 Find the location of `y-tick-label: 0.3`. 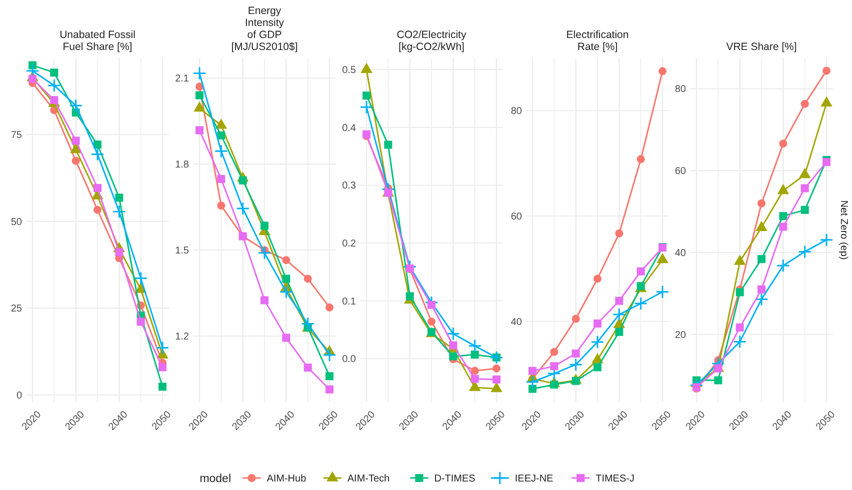

y-tick-label: 0.3 is located at coordinates (349, 186).